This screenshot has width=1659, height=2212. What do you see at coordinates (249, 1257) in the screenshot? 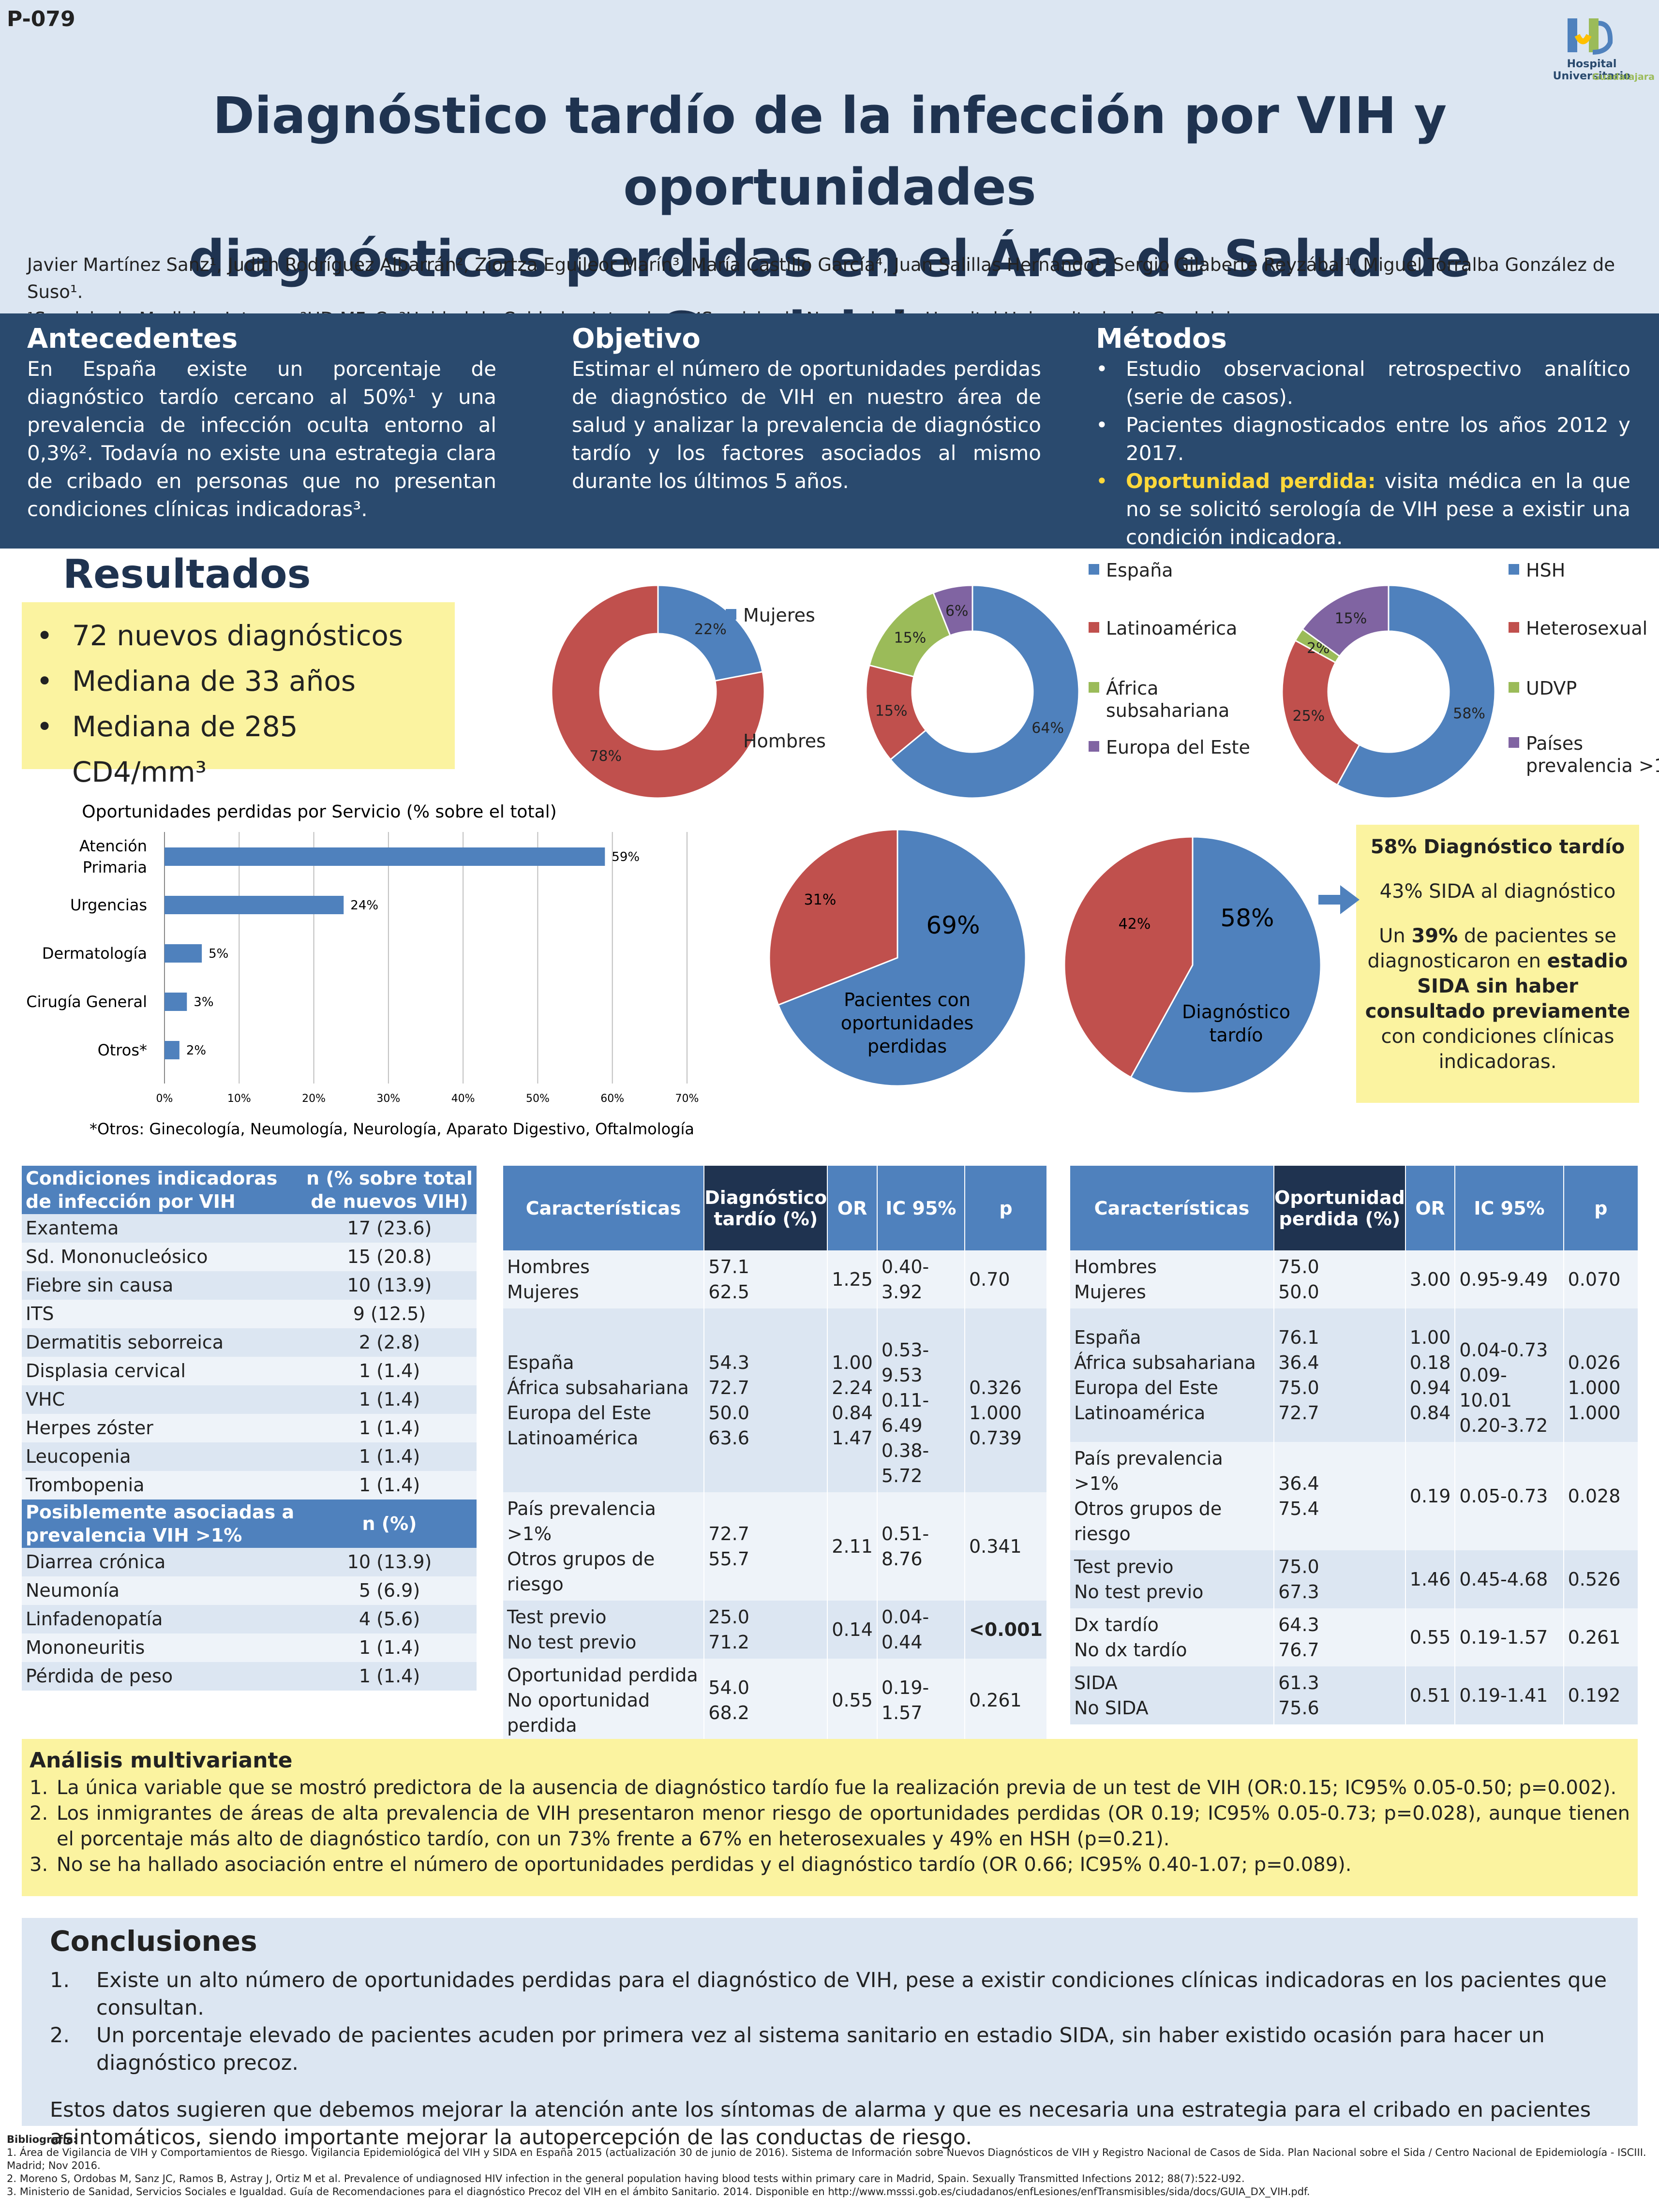
I see `table-row: Sd. Mononucleósico 15 (20.8)` at bounding box center [249, 1257].